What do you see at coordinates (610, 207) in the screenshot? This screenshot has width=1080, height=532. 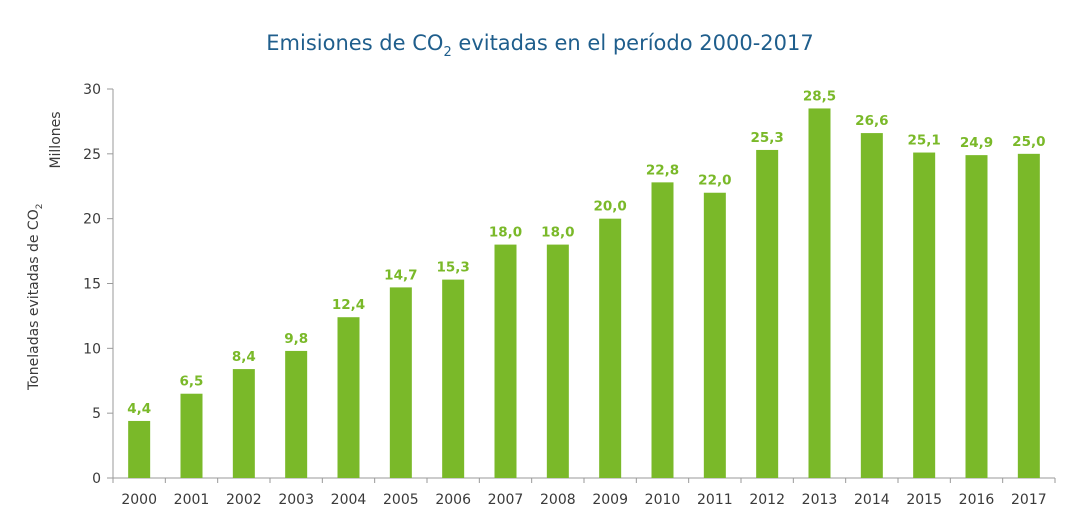 I see `data-label-2009: 20,0` at bounding box center [610, 207].